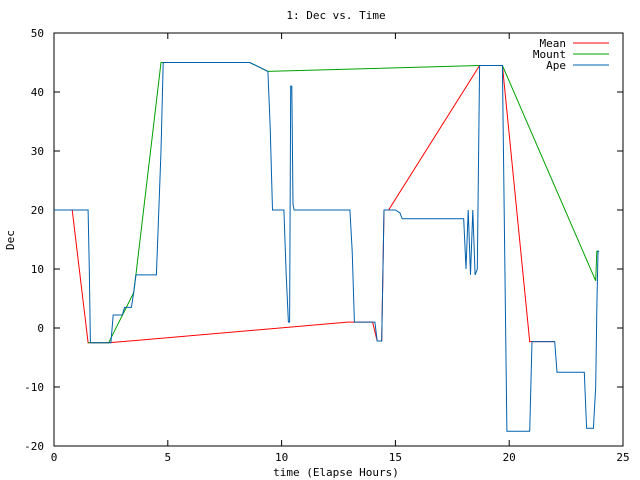  I want to click on x-tick-label: 25, so click(622, 457).